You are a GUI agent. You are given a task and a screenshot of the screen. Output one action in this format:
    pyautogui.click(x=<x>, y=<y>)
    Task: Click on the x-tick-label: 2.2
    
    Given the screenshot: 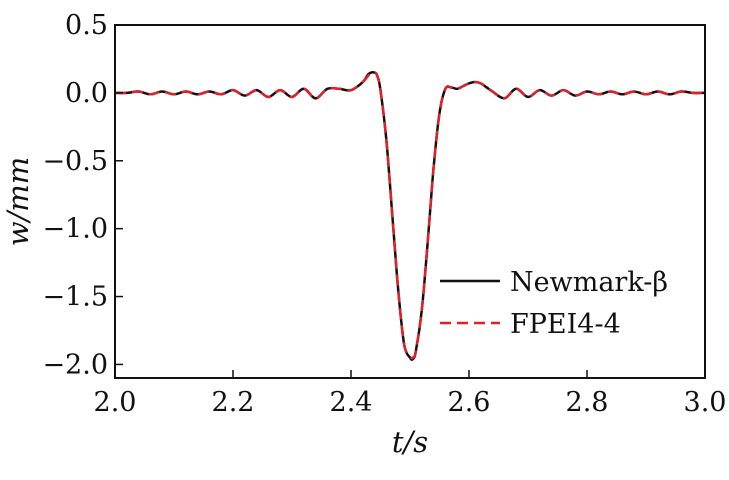 What is the action you would take?
    pyautogui.click(x=233, y=402)
    